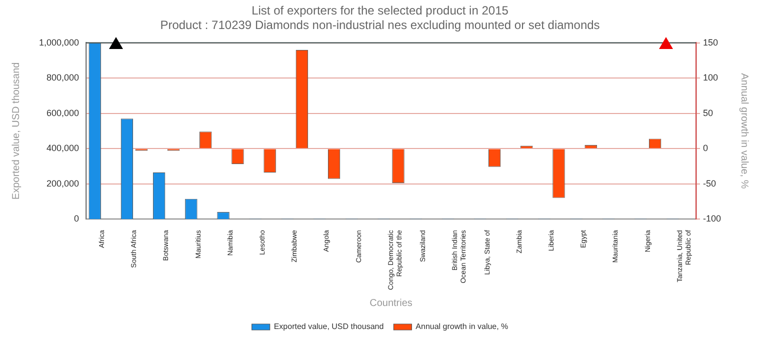  What do you see at coordinates (63, 148) in the screenshot?
I see `y-tick-label: 400,000` at bounding box center [63, 148].